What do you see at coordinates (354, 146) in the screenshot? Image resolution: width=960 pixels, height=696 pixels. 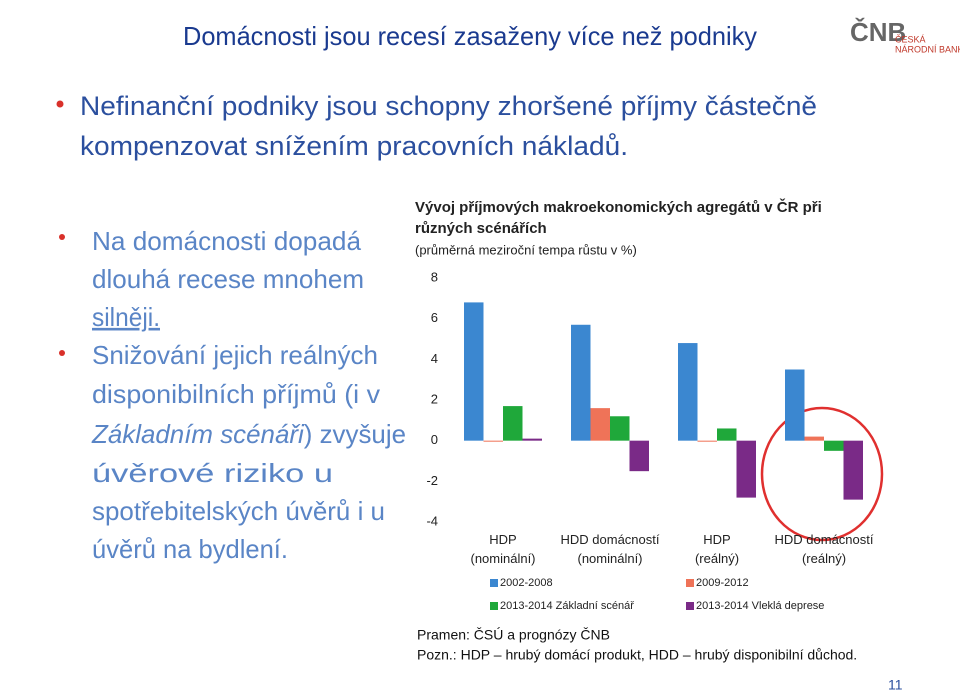 I see `bullet-text: kompenzovat snížením pracovních nákladů.` at bounding box center [354, 146].